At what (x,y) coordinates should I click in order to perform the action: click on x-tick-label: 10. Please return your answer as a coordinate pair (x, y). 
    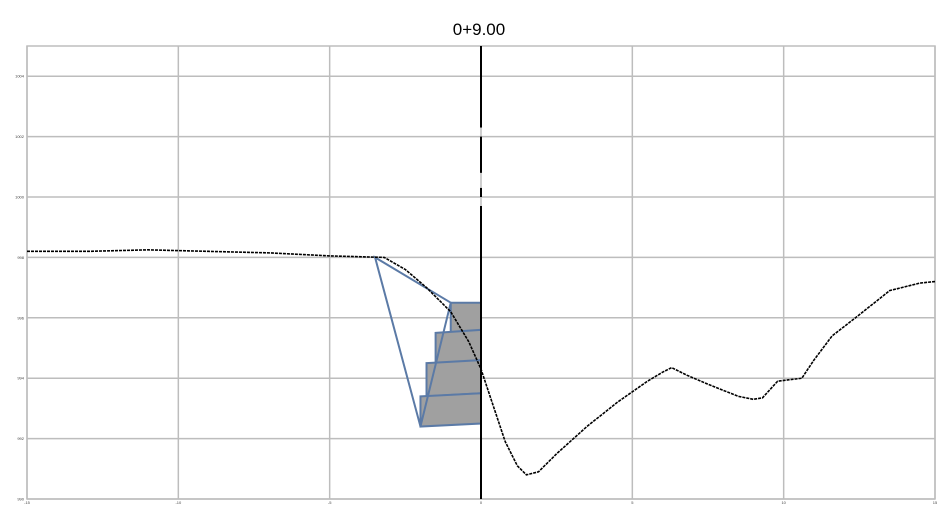
    Looking at the image, I should click on (783, 502).